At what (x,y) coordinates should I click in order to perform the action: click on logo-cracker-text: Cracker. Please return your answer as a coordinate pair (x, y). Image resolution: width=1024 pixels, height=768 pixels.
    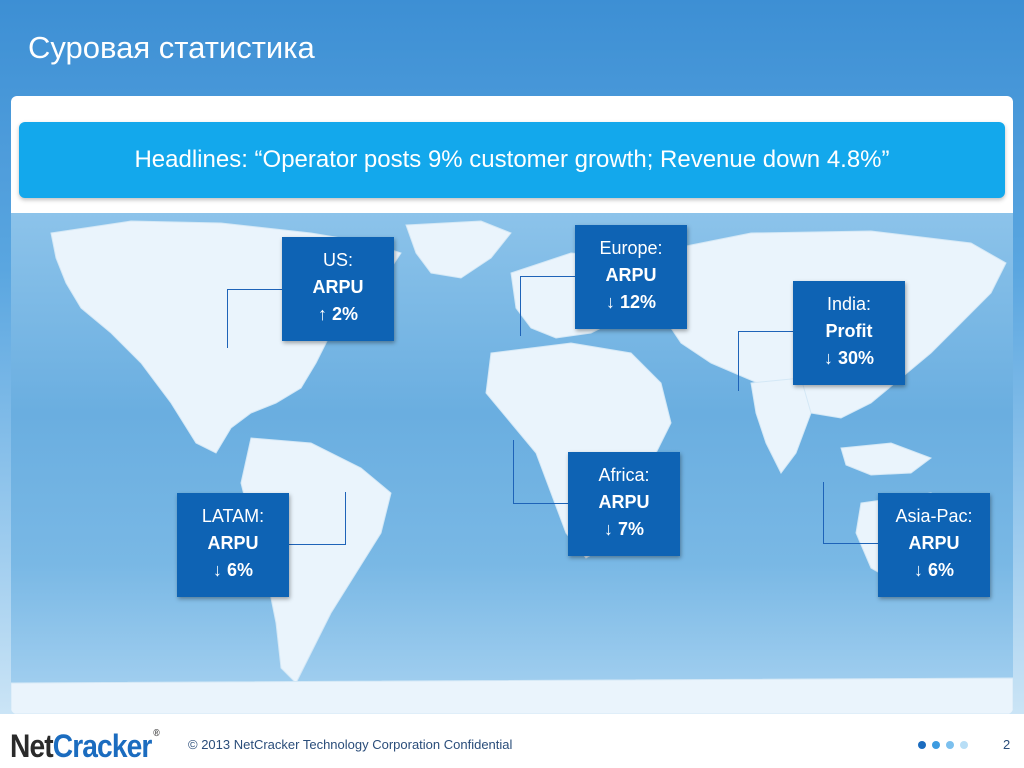
    Looking at the image, I should click on (102, 746).